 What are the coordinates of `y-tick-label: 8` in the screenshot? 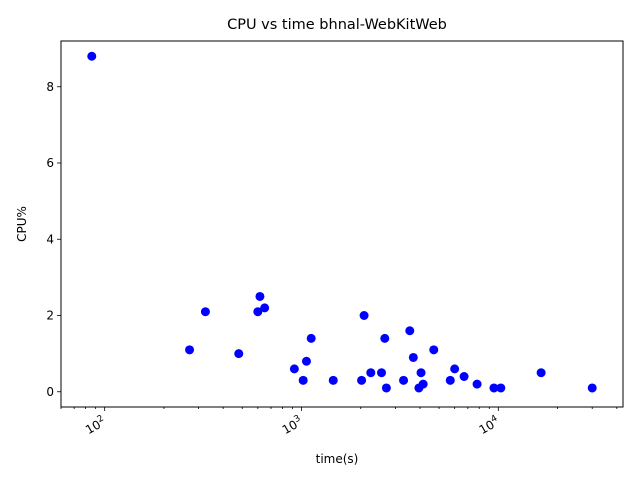 It's located at (50, 87).